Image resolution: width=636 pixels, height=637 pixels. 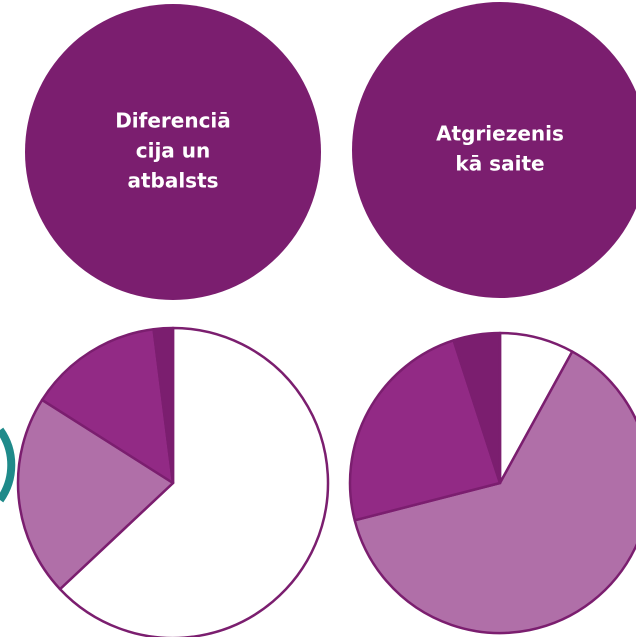 What do you see at coordinates (499, 164) in the screenshot?
I see `topic-label: kā saite` at bounding box center [499, 164].